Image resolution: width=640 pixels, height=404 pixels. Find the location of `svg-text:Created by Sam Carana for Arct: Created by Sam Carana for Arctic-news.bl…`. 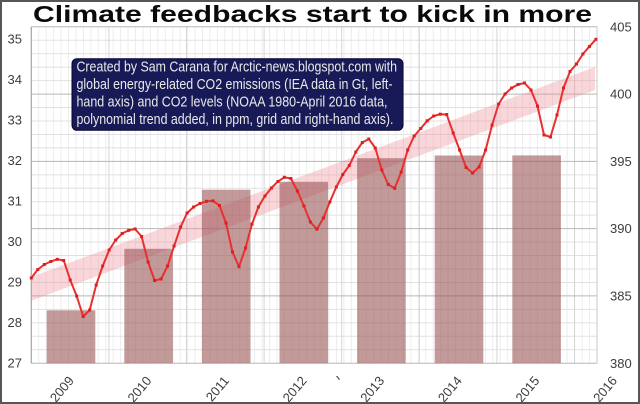

svg-text:Created by Sam Carana for Arct: Created by Sam Carana for Arctic-news.bl… is located at coordinates (237, 67).